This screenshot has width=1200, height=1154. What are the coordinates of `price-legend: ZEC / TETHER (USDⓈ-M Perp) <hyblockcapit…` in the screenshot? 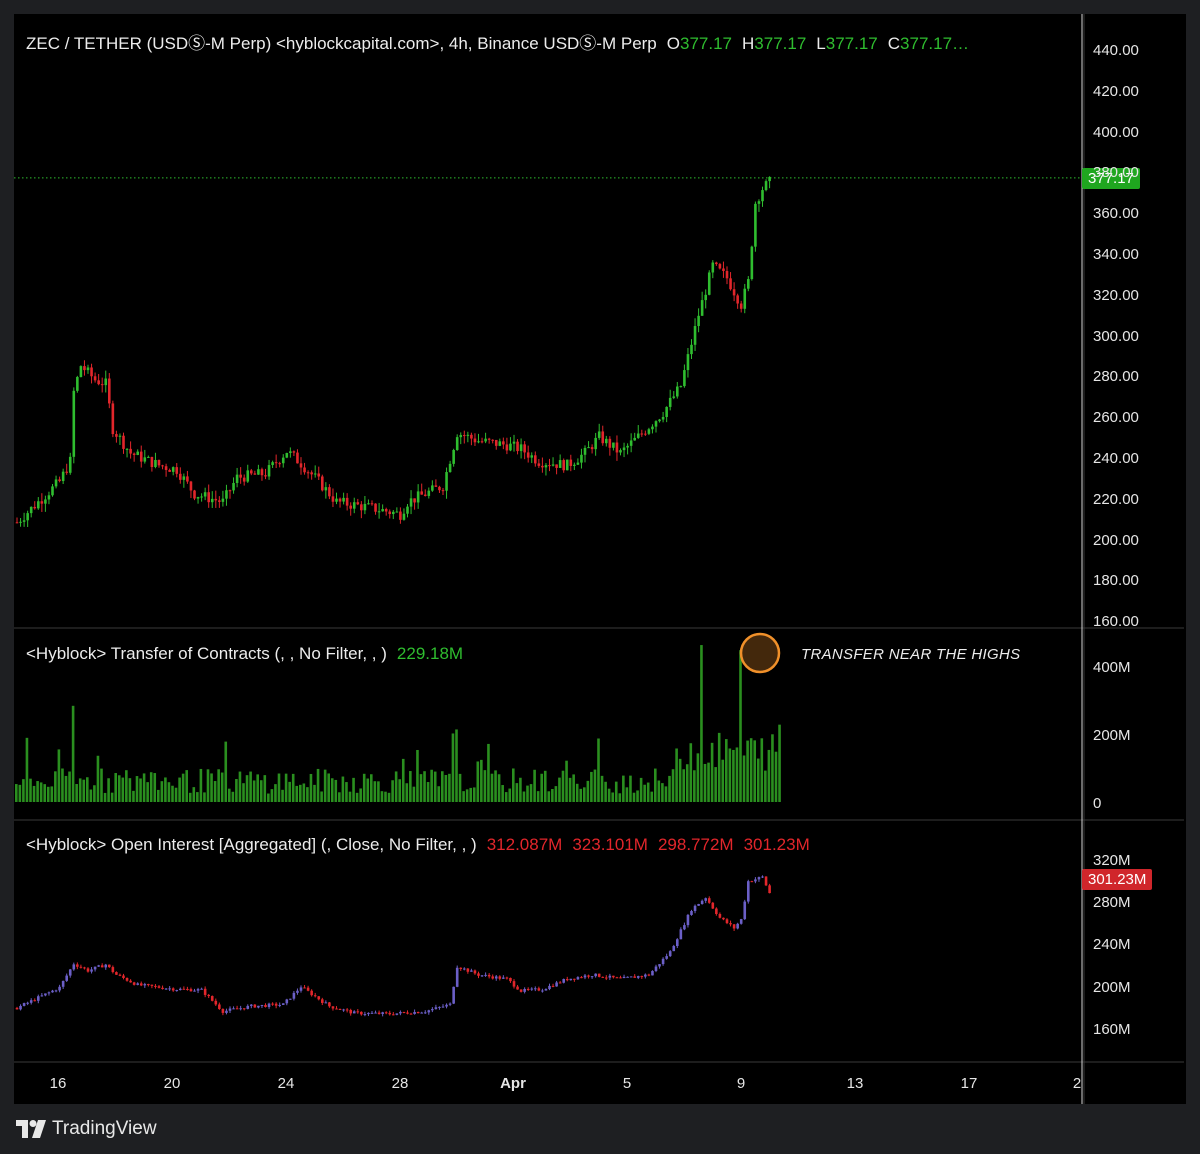 It's located at (498, 43).